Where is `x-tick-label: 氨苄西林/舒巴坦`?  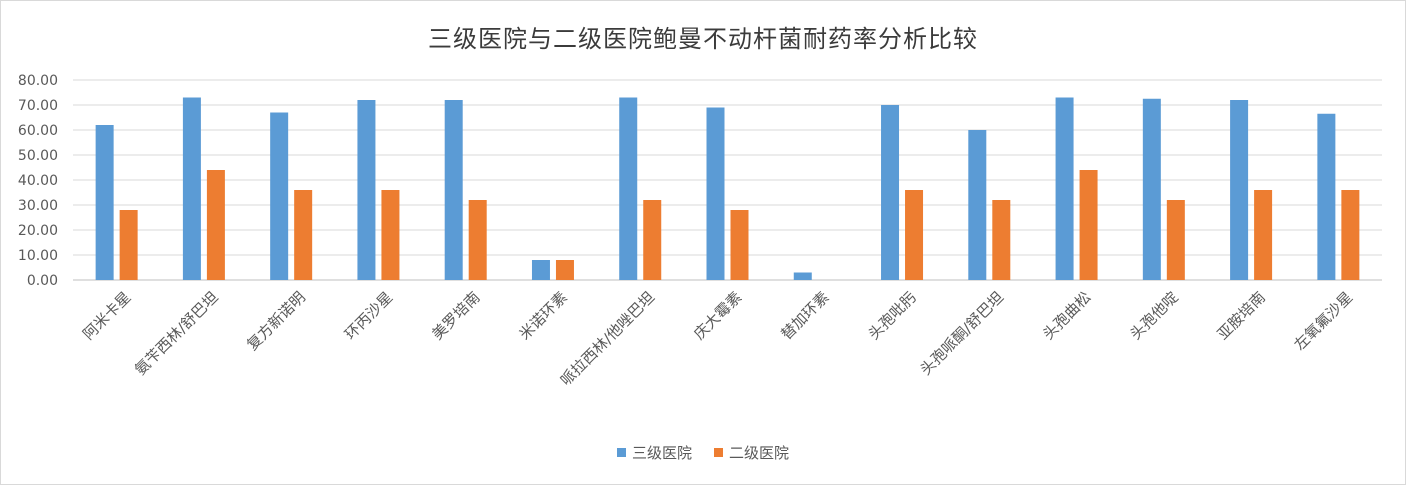
x-tick-label: 氨苄西林/舒巴坦 is located at coordinates (176, 333).